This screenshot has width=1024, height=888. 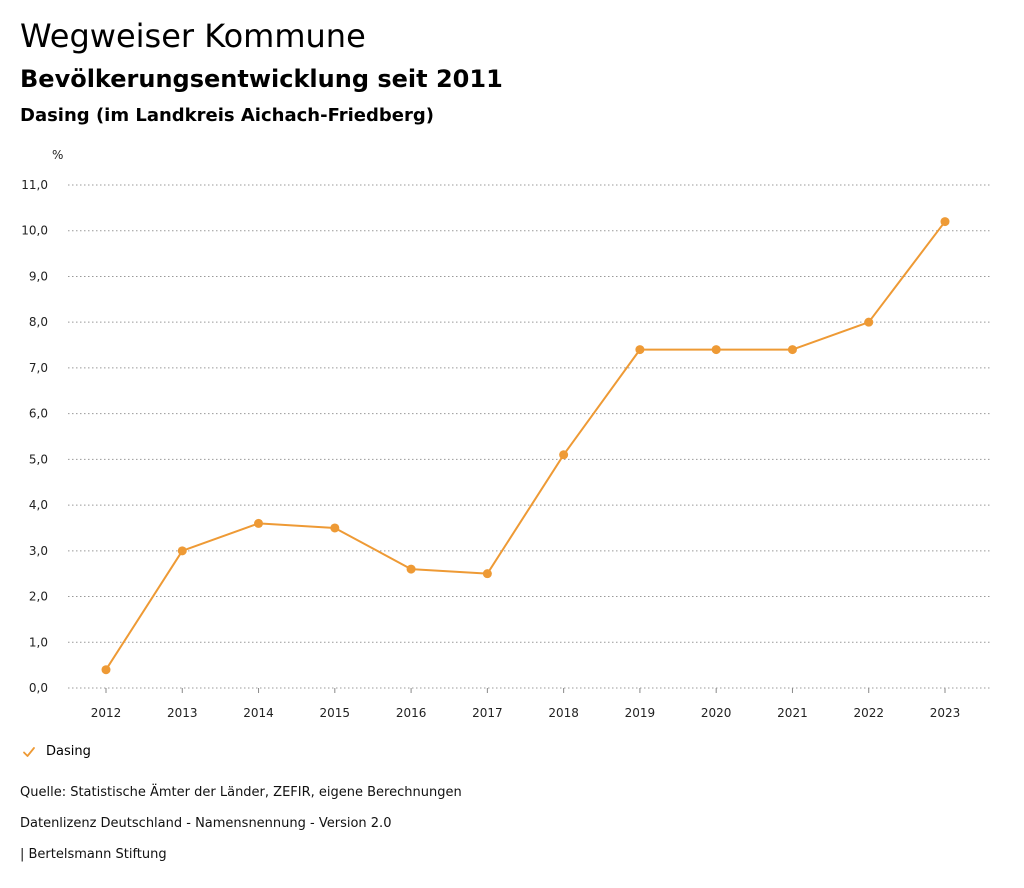 I want to click on y-tick-label: 8,0, so click(x=38, y=322).